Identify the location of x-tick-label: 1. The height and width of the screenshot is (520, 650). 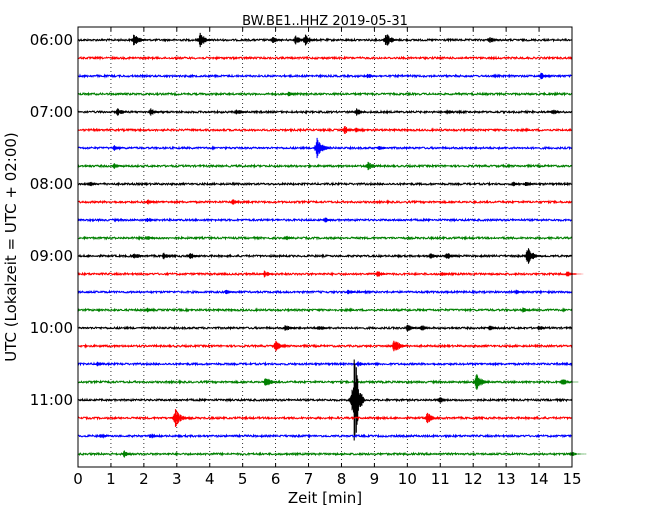
(111, 479).